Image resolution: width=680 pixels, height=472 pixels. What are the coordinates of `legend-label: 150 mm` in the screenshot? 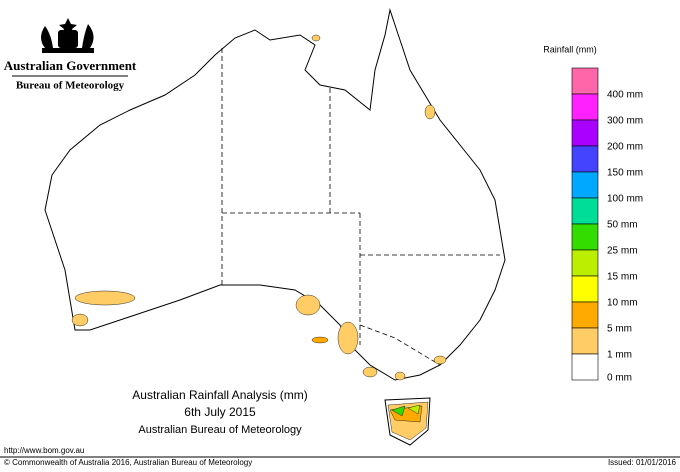 It's located at (625, 173).